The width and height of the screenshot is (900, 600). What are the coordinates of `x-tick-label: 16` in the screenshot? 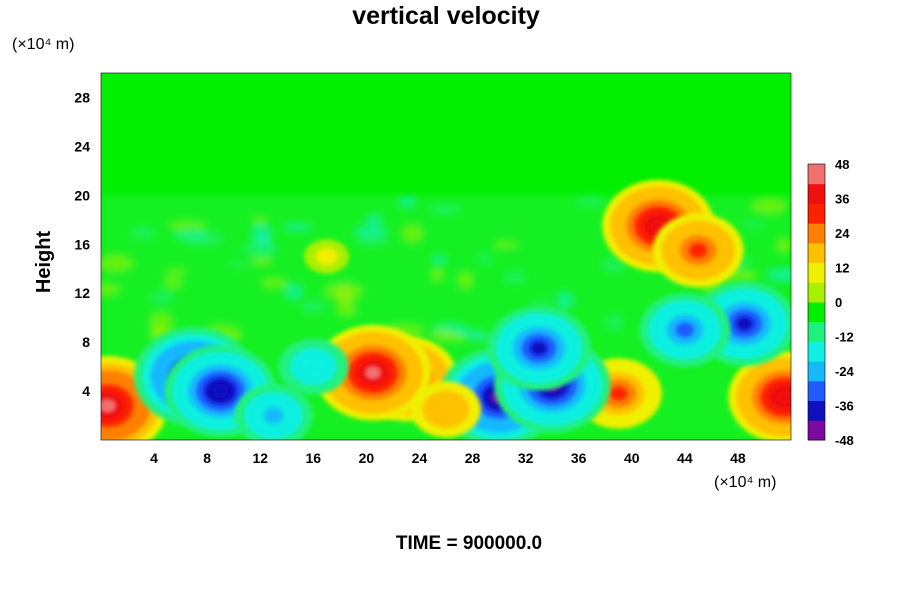 It's located at (314, 458).